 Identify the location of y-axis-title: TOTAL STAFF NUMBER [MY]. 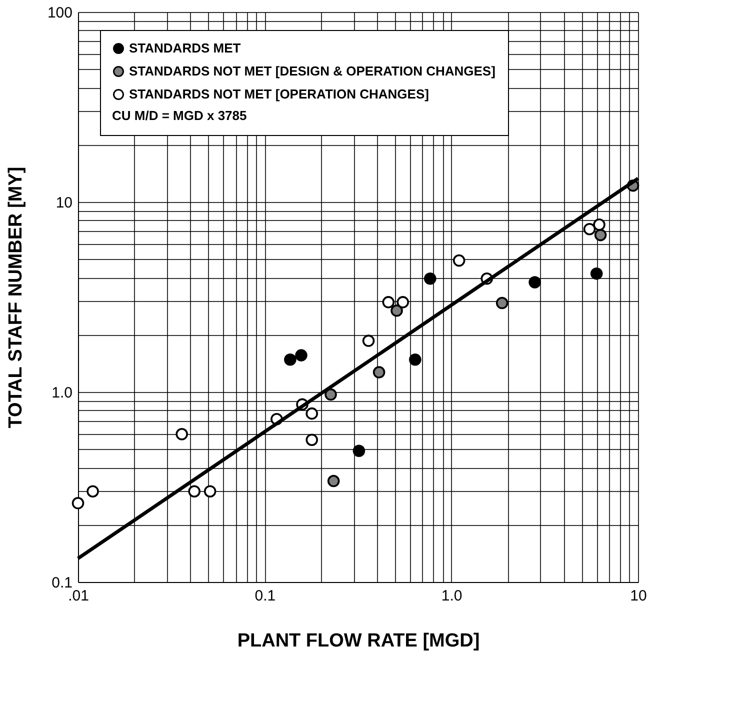
(15, 297).